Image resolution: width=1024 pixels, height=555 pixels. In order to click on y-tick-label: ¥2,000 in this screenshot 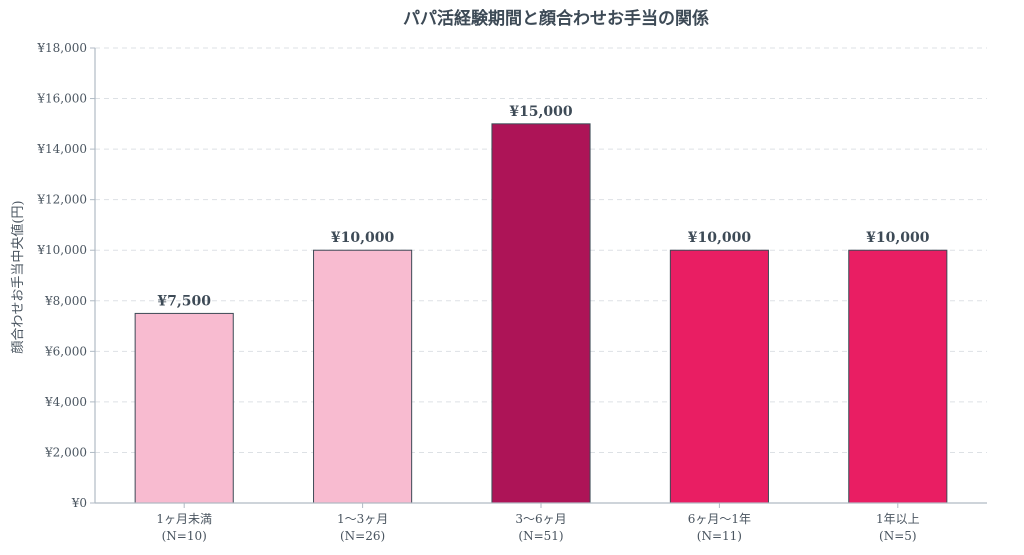, I will do `click(65, 452)`.